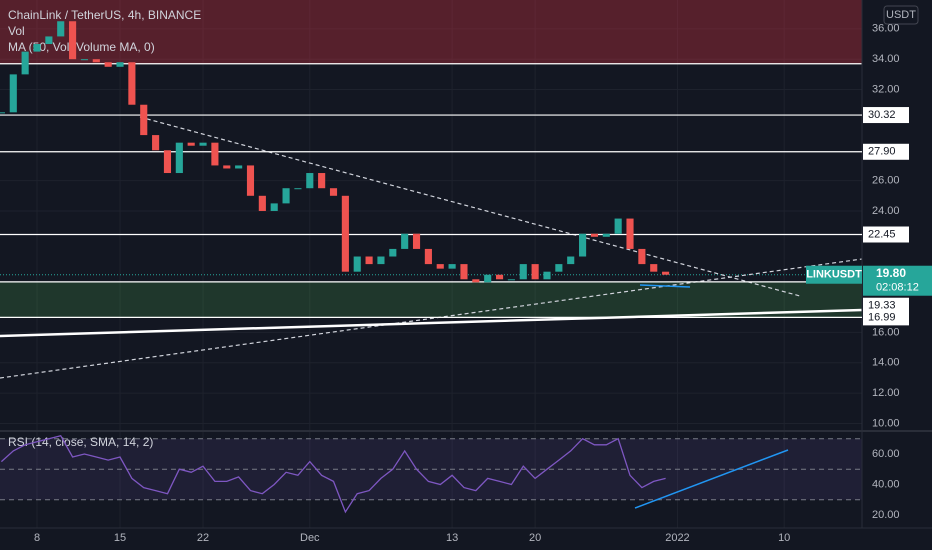 The height and width of the screenshot is (550, 932). I want to click on countdown-label: 02:08:12, so click(897, 288).